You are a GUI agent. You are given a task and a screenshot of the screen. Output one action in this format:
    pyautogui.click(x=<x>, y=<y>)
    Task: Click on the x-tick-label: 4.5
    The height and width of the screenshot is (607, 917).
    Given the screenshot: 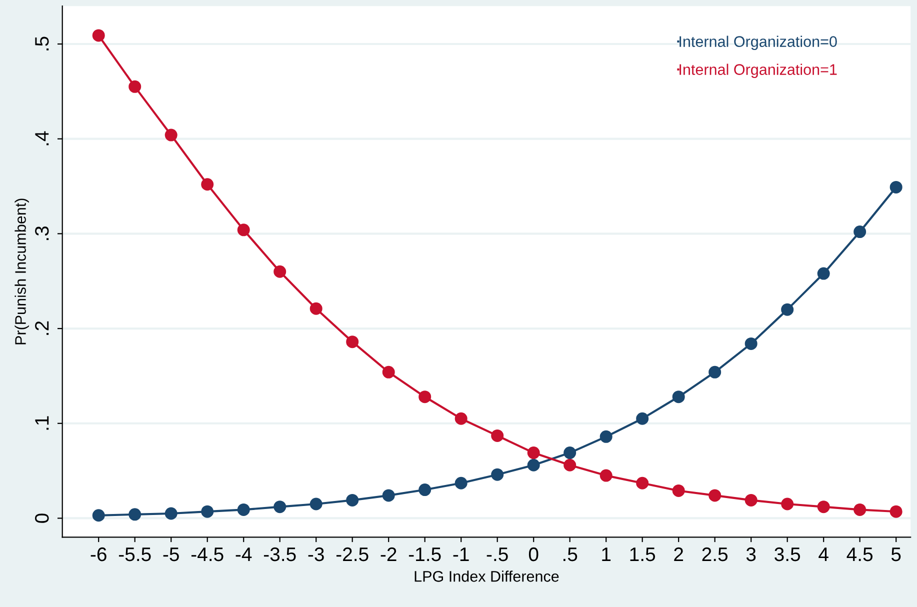 What is the action you would take?
    pyautogui.click(x=859, y=555)
    